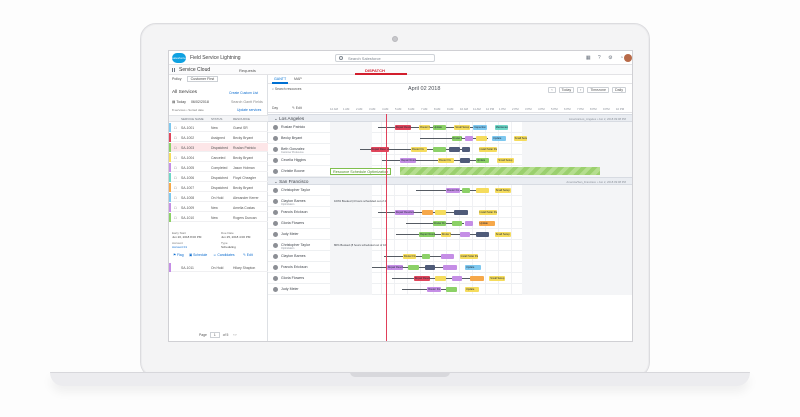 This screenshot has height=417, width=800. Describe the element at coordinates (299, 149) in the screenshot. I see `resource-row: Beth Gonzalez Customer Preference` at that location.